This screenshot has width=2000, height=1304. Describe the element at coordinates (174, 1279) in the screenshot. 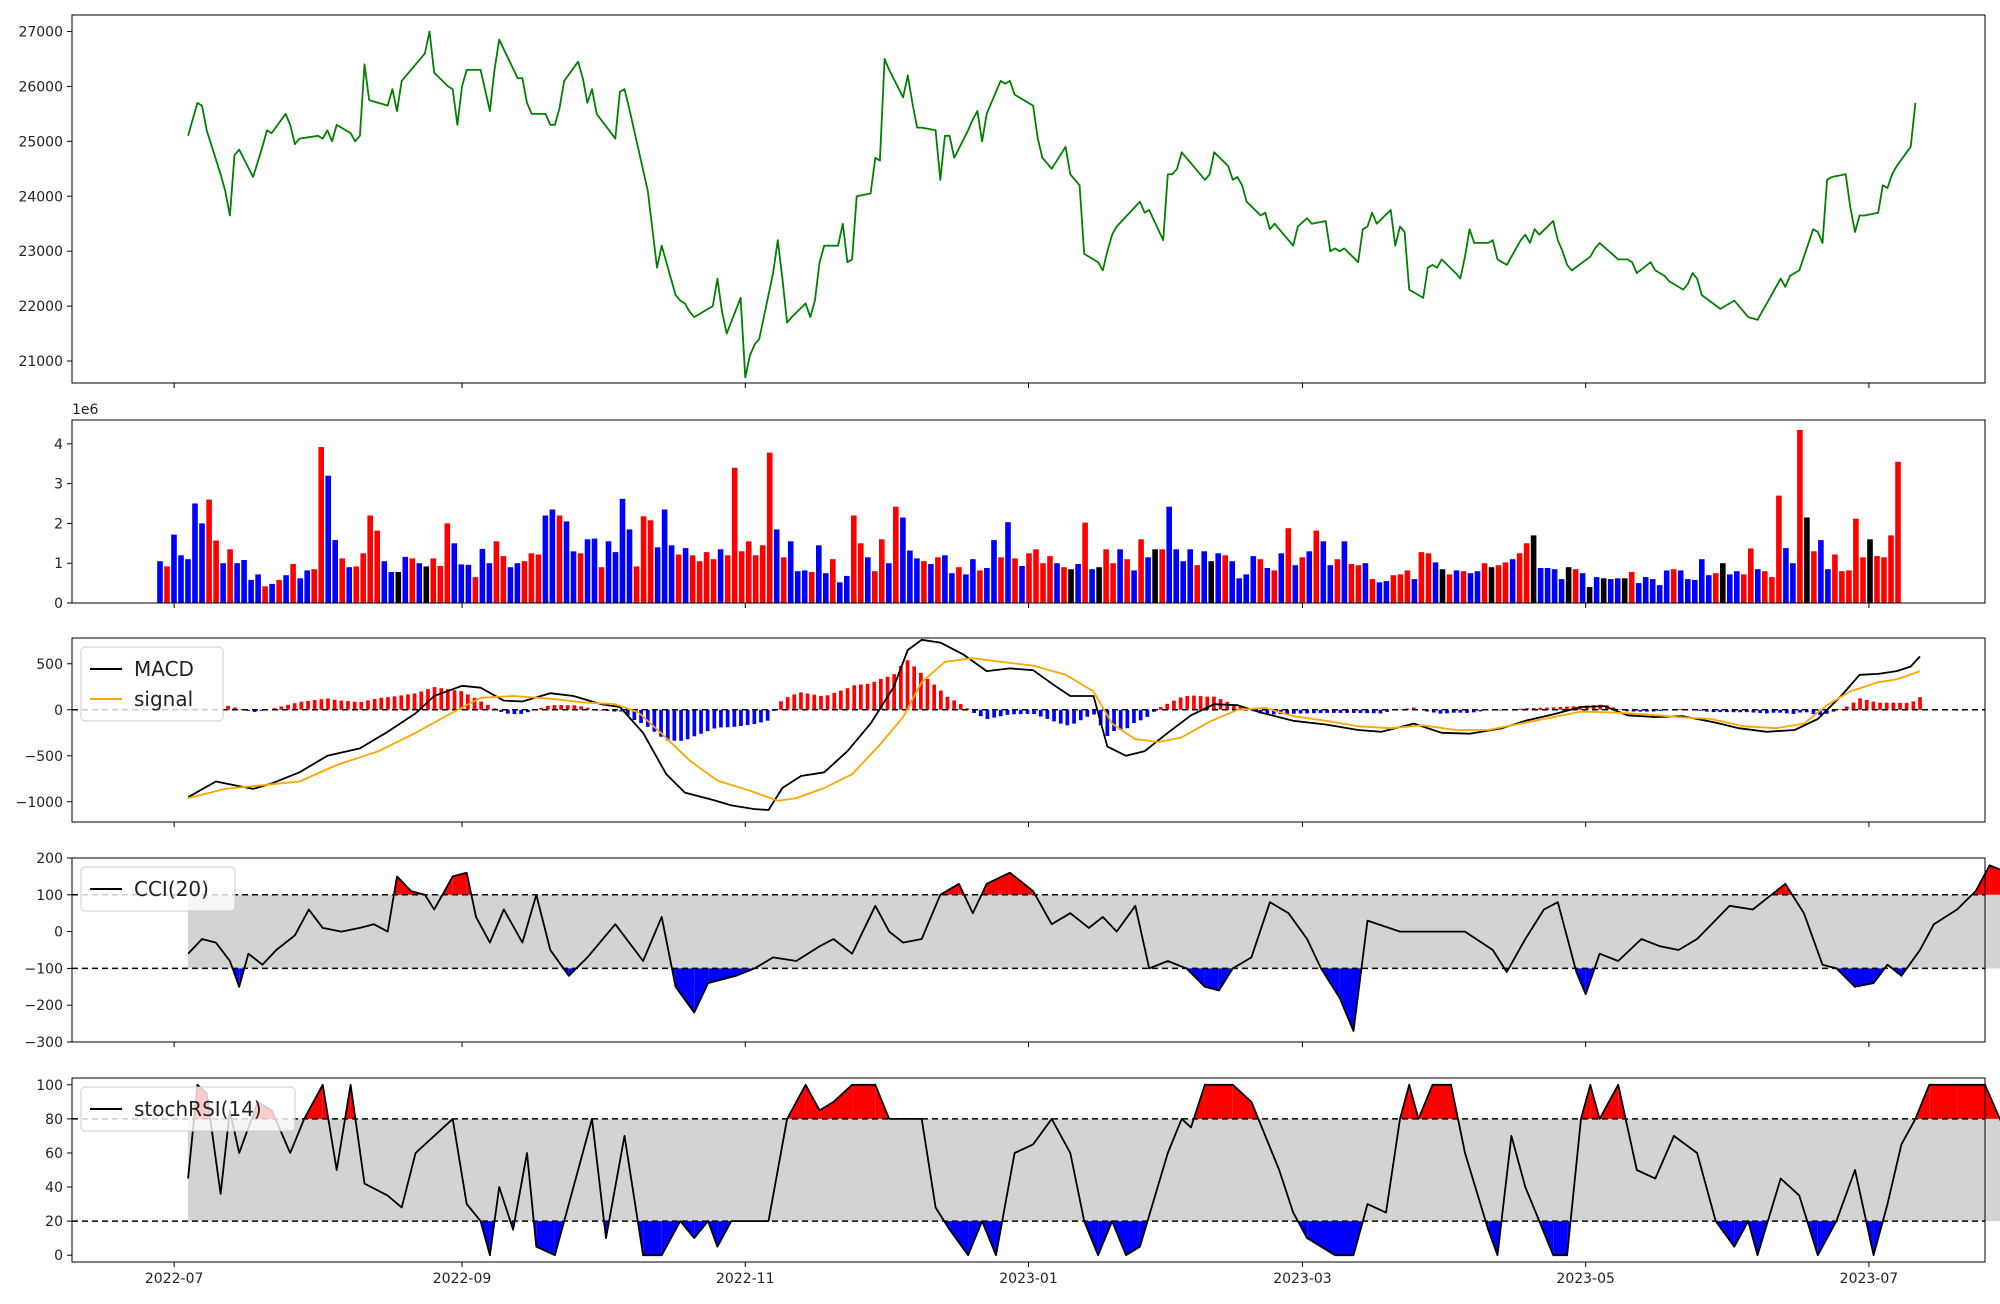

I see `x-tick-label: 2022-07` at that location.